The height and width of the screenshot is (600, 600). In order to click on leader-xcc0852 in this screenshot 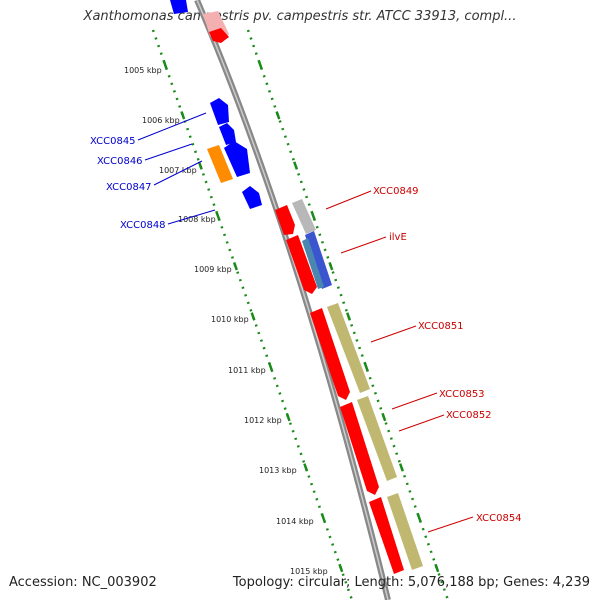, I will do `click(421, 423)`.